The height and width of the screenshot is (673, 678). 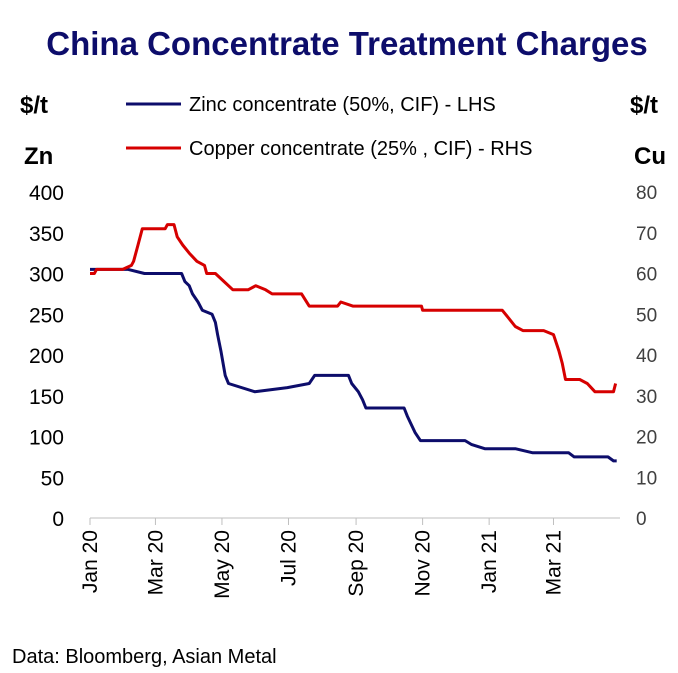 I want to click on right-tick-label: 60, so click(x=646, y=275).